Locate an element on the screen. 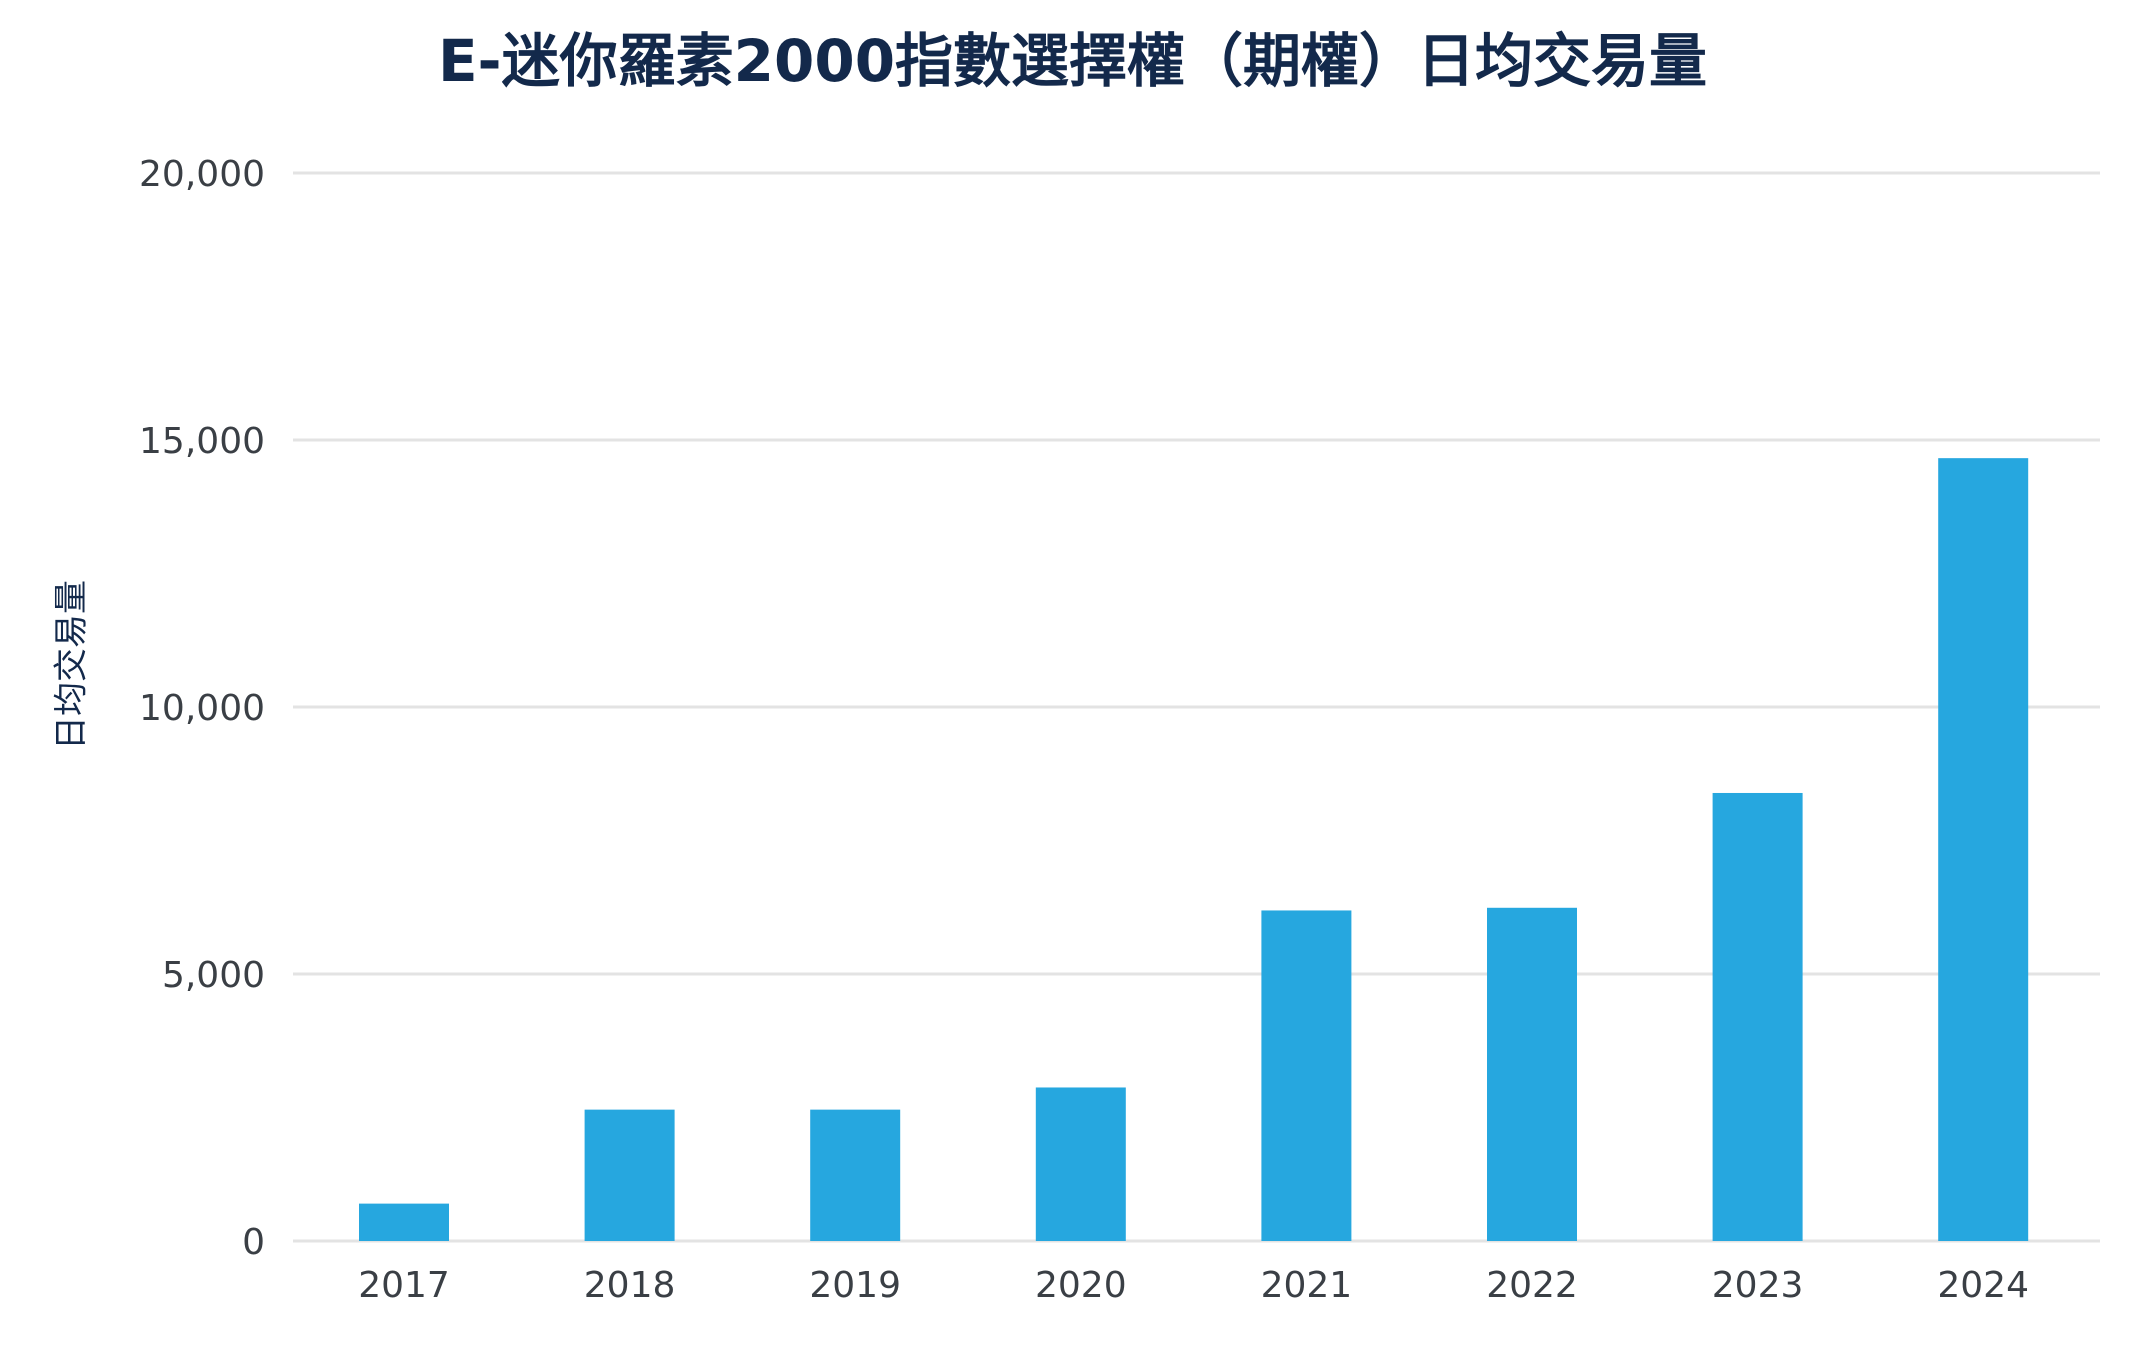 The width and height of the screenshot is (2145, 1370). bar-2017 is located at coordinates (404, 1222).